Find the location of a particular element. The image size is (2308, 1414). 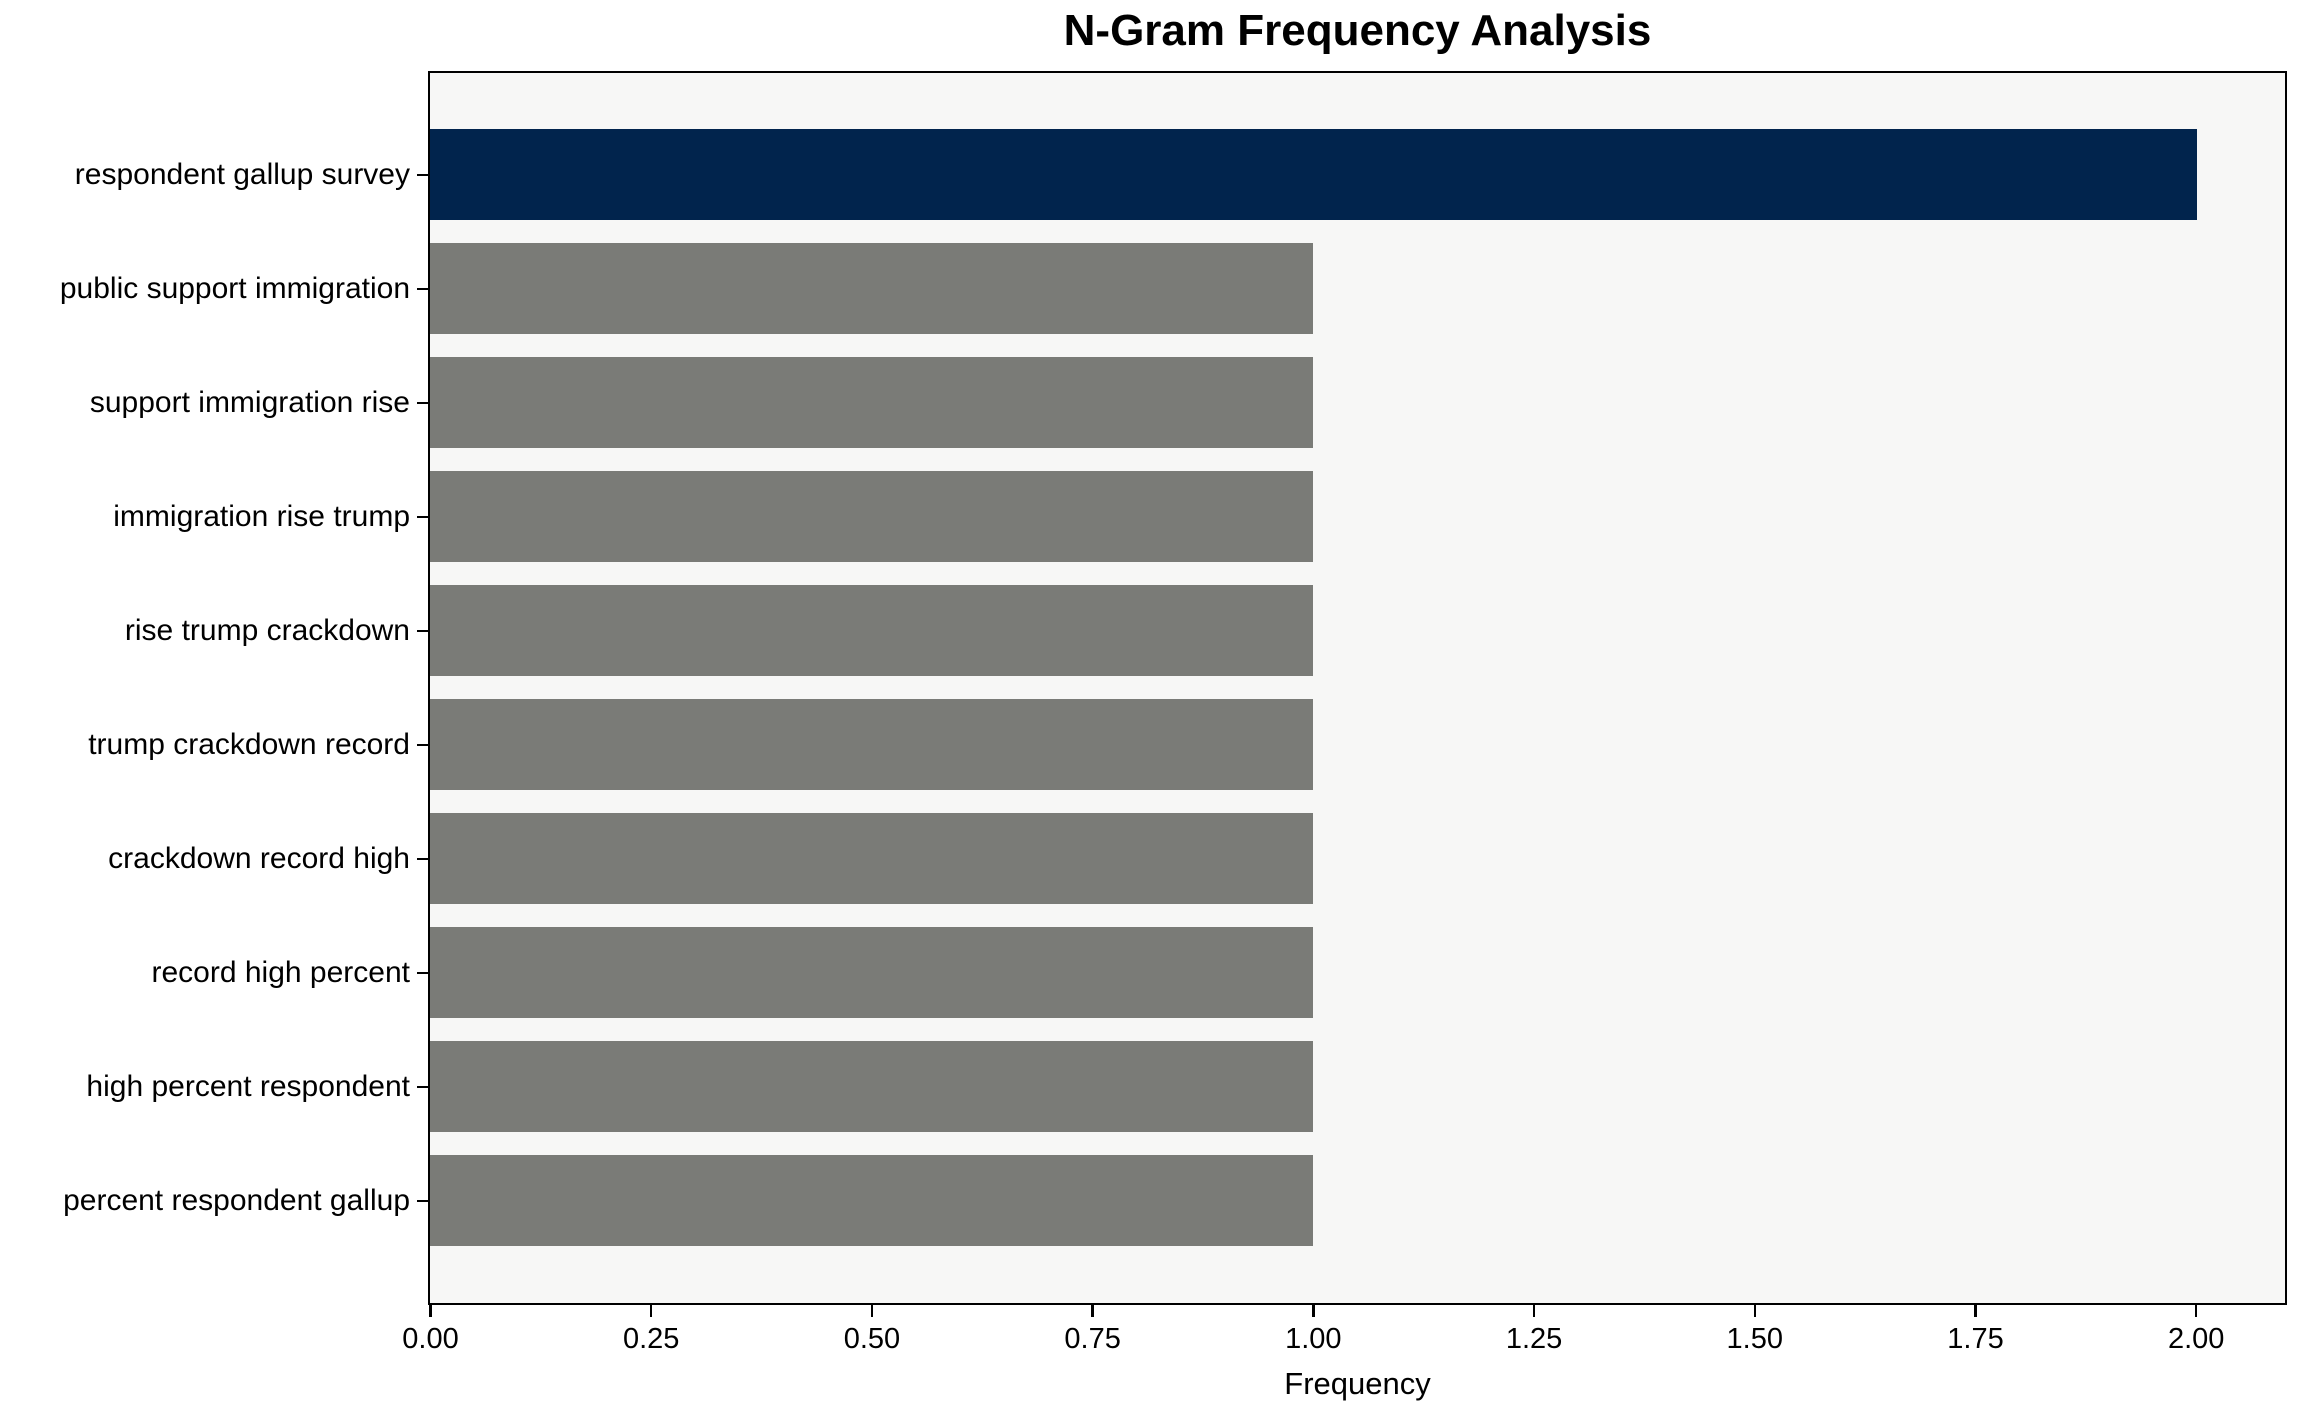

y-tick-label-percent-respondent-gallup: percent respondent gallup is located at coordinates (236, 1200).